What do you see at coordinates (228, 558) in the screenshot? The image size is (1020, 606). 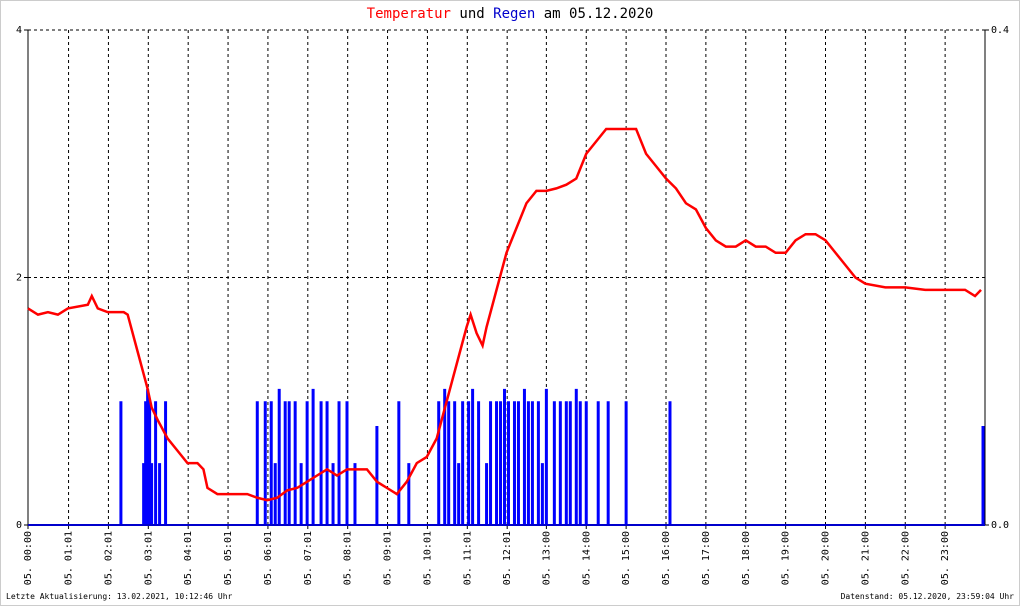 I see `x-tick-label: 05. 05:01` at bounding box center [228, 558].